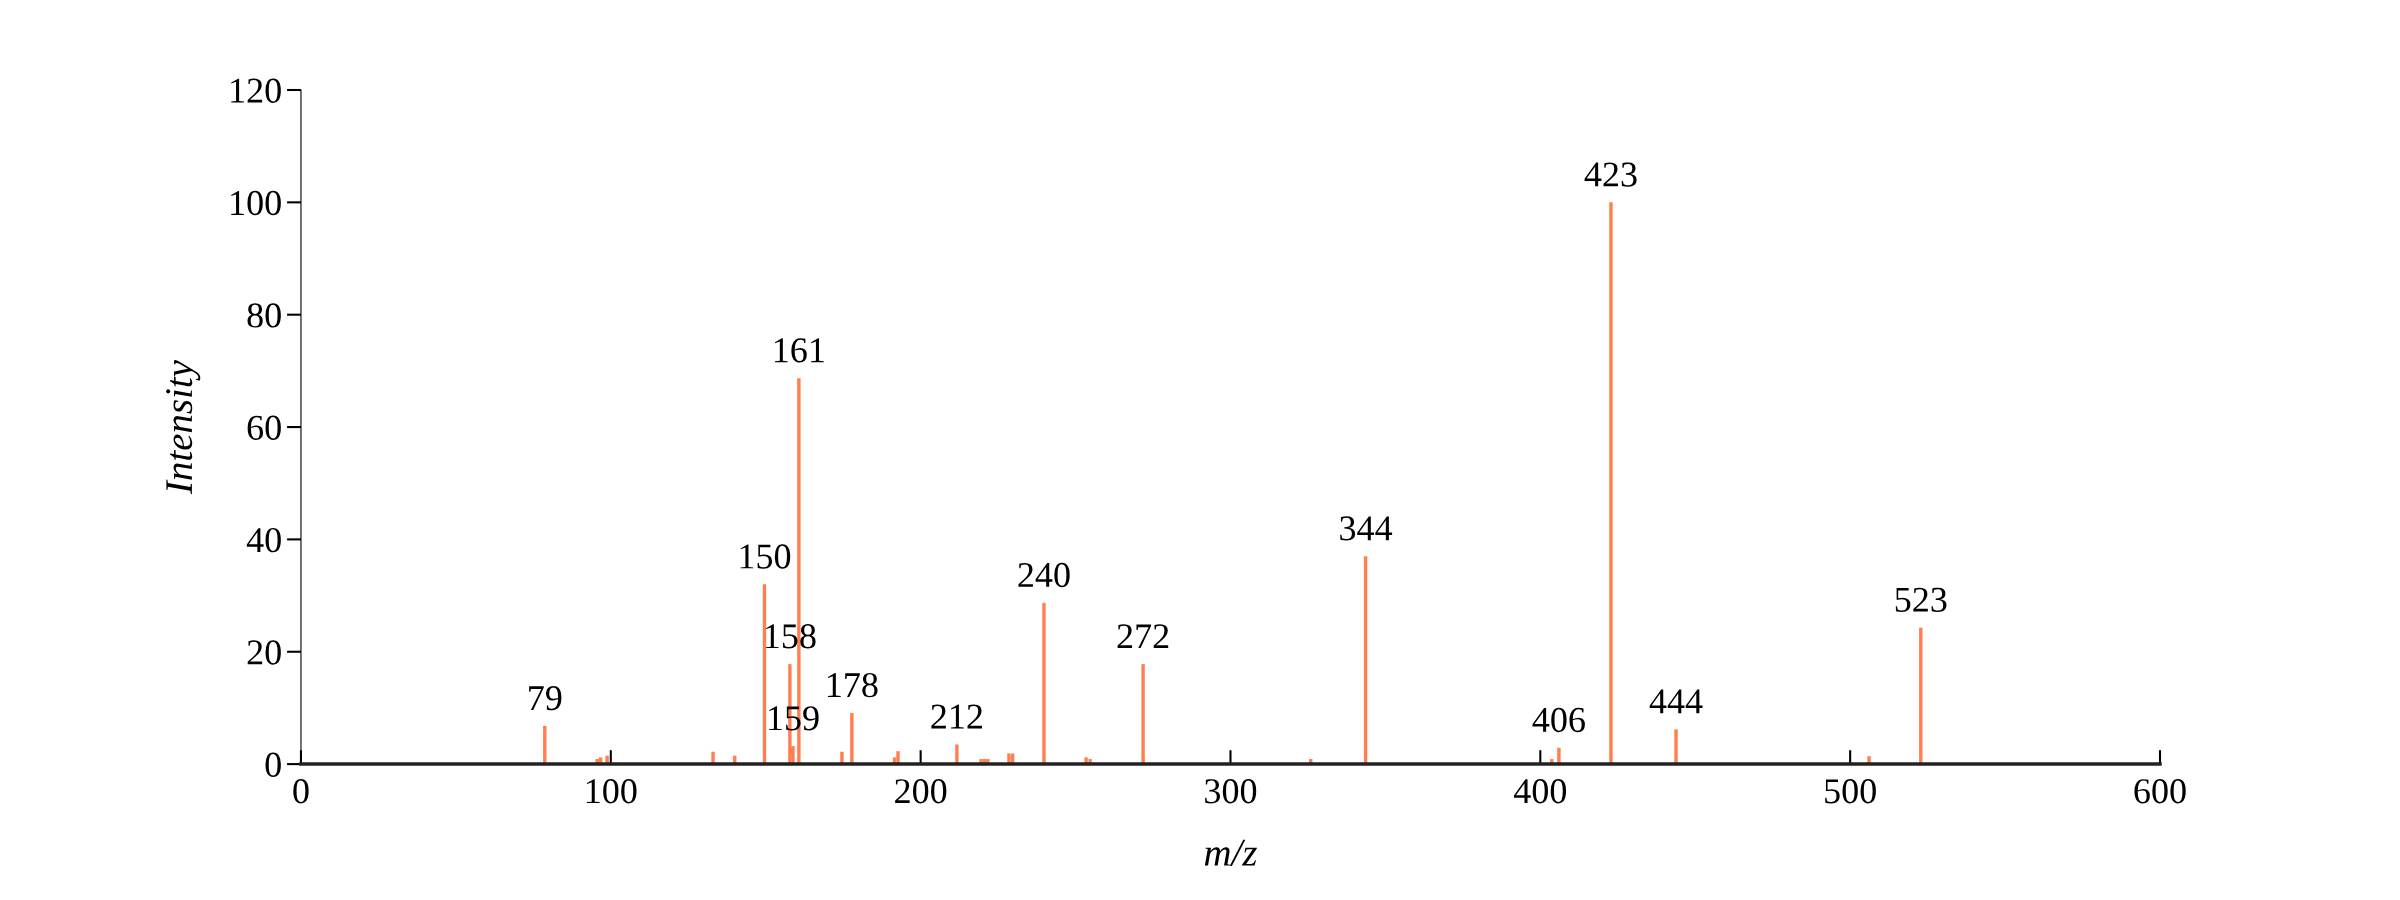  What do you see at coordinates (264, 315) in the screenshot?
I see `y-tick-label: 80` at bounding box center [264, 315].